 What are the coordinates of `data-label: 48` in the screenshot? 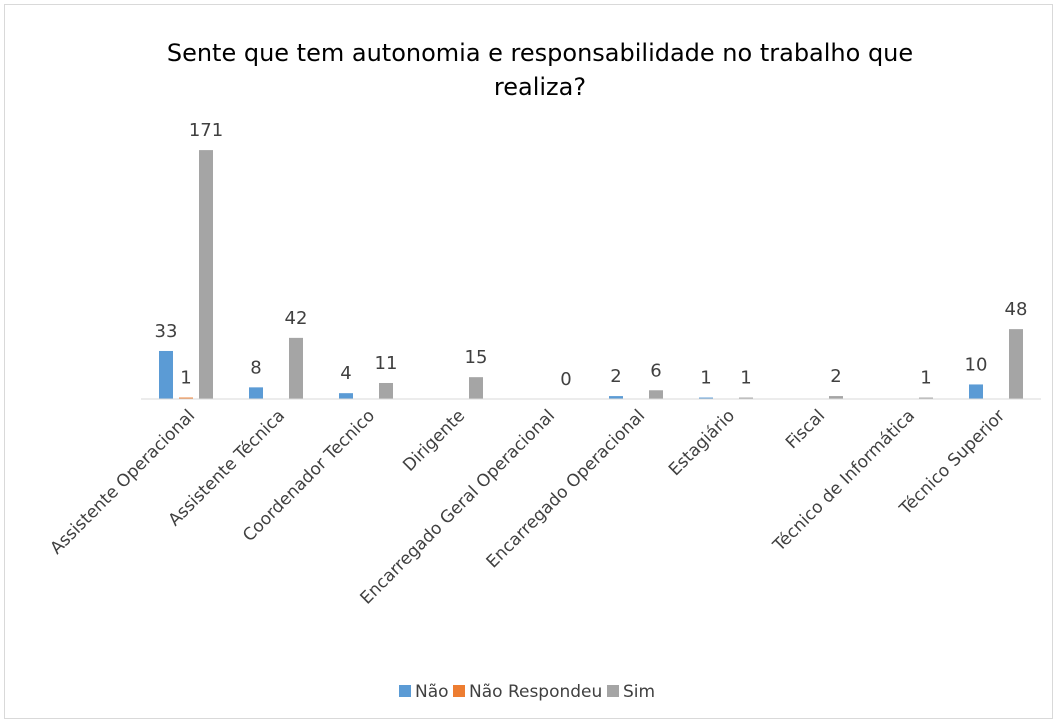 It's located at (1016, 309).